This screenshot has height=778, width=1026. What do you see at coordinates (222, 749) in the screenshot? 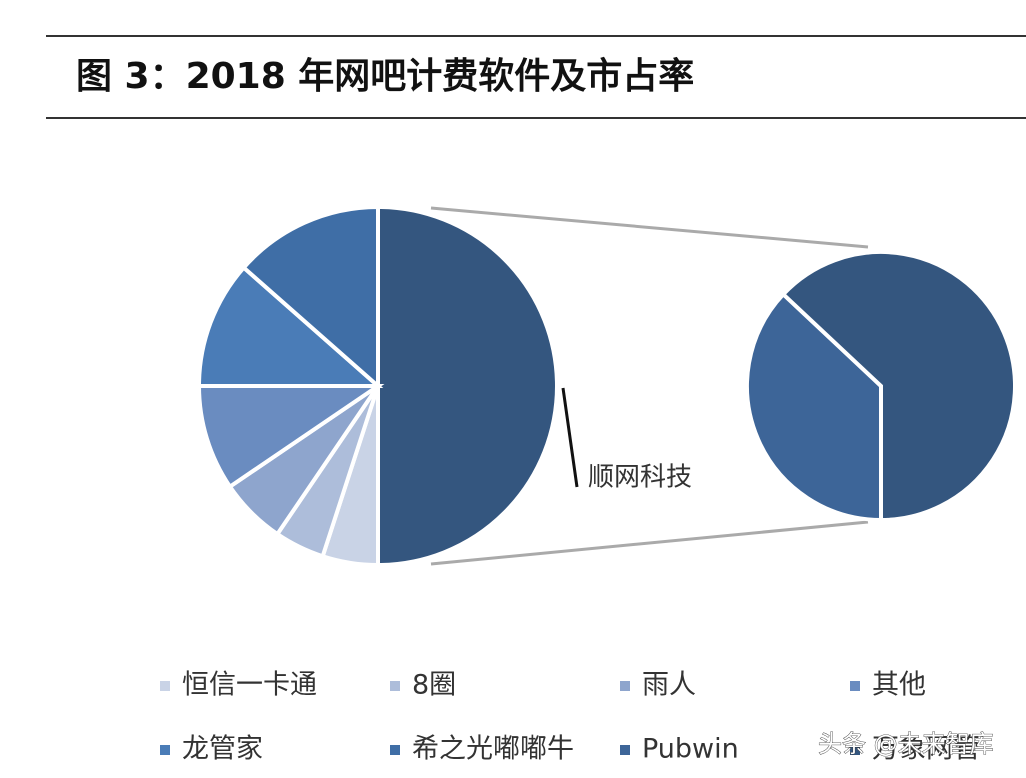
I see `legend-label: 龙管家` at bounding box center [222, 749].